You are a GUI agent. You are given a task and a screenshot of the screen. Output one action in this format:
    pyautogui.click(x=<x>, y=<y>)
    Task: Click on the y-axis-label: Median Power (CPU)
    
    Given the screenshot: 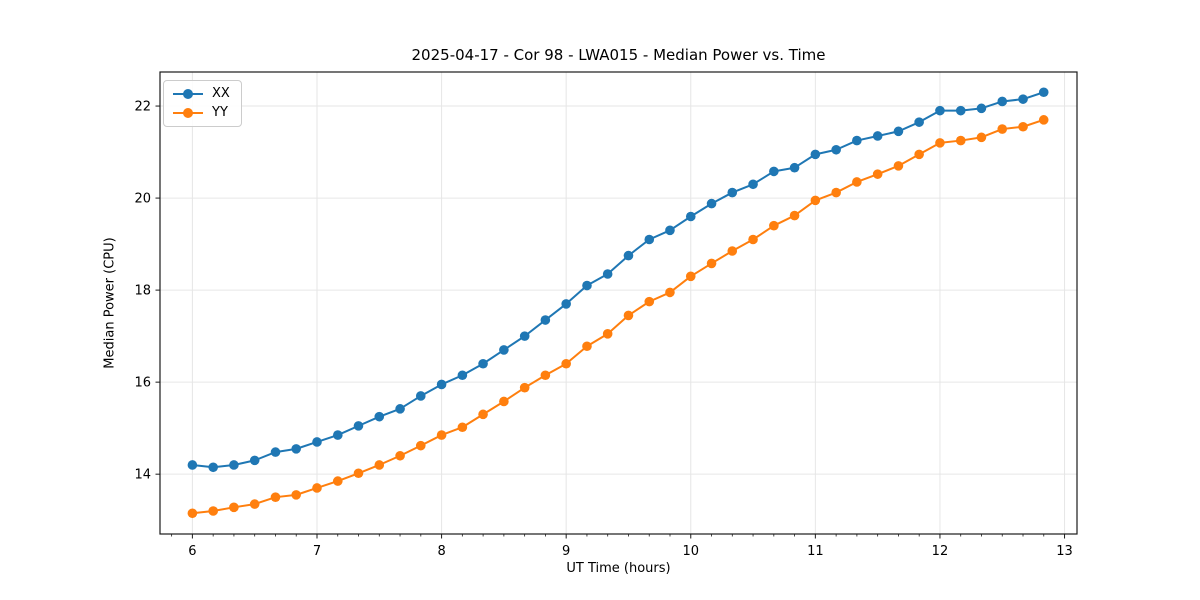 What is the action you would take?
    pyautogui.click(x=110, y=303)
    